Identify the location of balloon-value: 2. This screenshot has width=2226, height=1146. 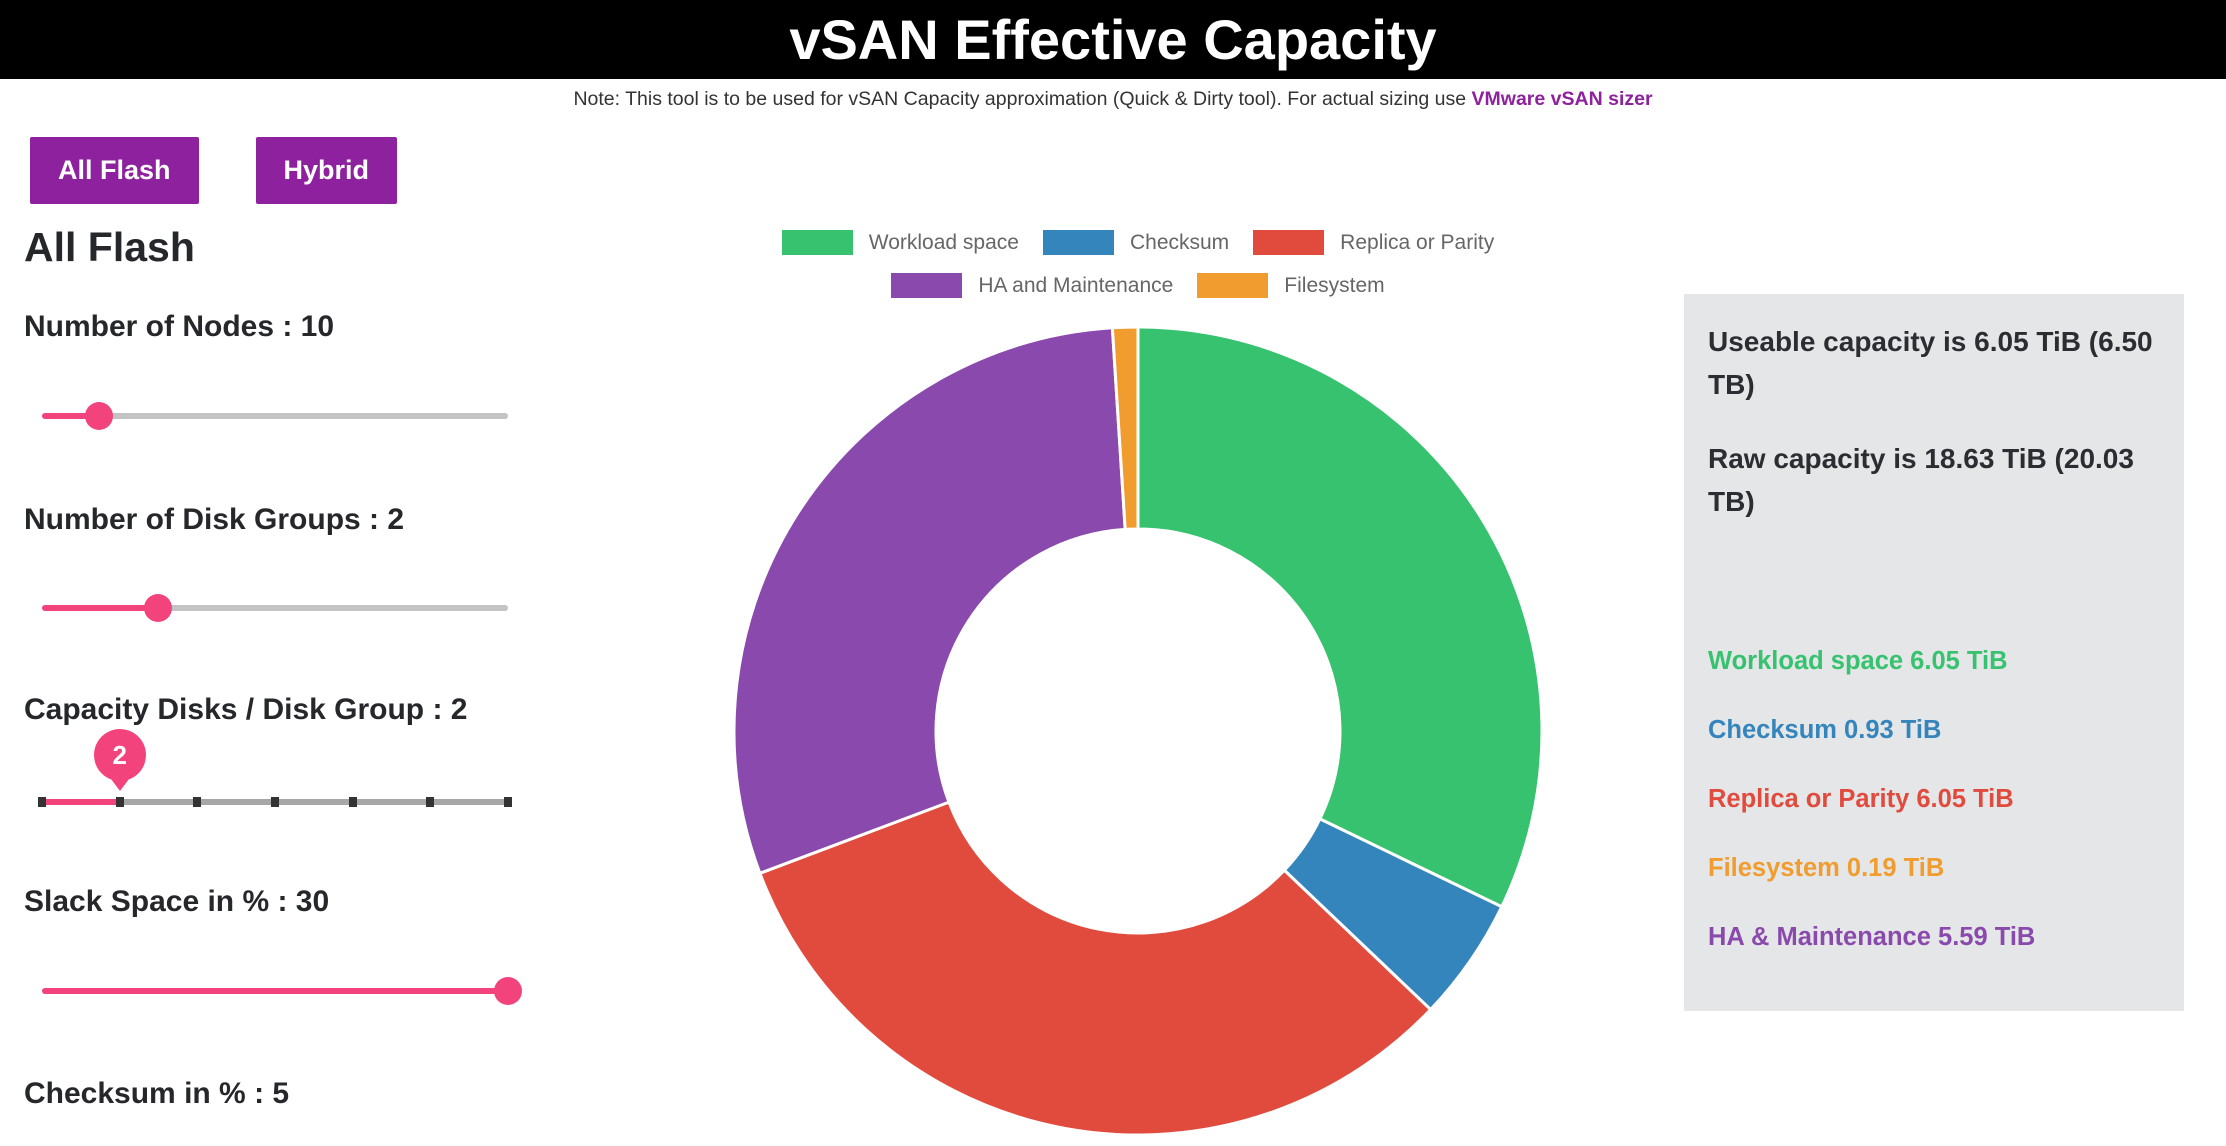
(119, 755).